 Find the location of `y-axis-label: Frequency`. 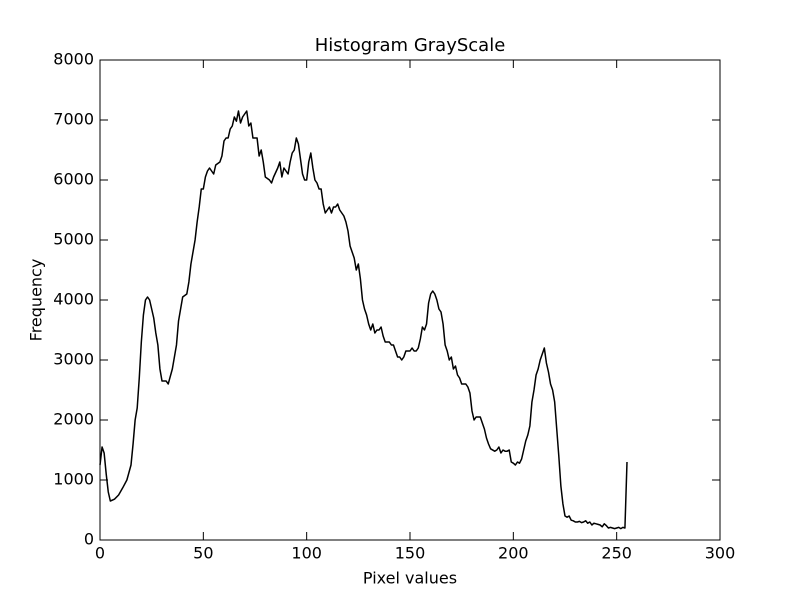

y-axis-label: Frequency is located at coordinates (36, 300).